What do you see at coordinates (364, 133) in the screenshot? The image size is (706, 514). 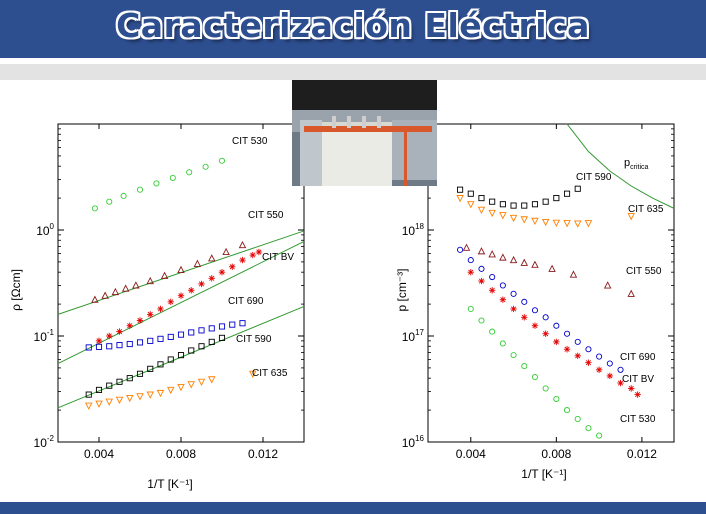 I see `sample-holder-photo` at bounding box center [364, 133].